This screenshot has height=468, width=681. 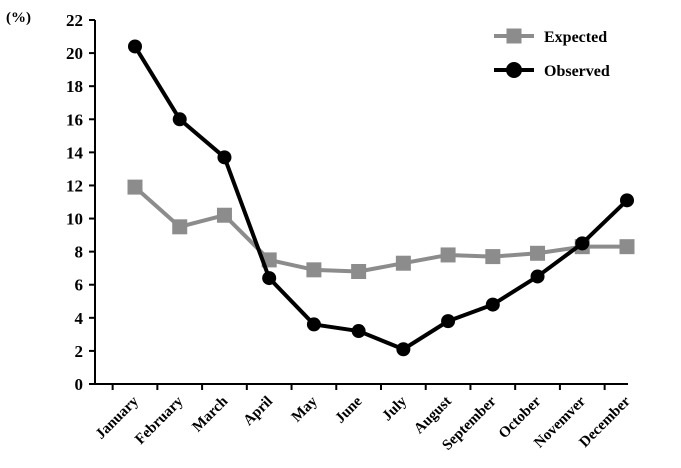 I want to click on legend-marker-observed, so click(x=514, y=70).